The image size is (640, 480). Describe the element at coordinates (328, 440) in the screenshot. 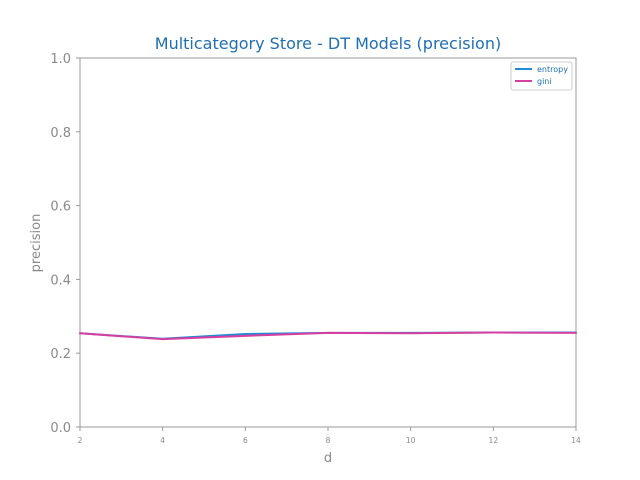

I see `x-tick-label: 8` at that location.